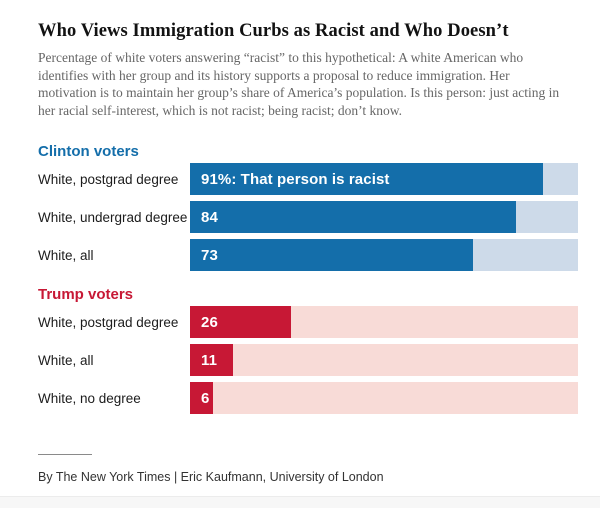  I want to click on bar-track: 73, so click(384, 255).